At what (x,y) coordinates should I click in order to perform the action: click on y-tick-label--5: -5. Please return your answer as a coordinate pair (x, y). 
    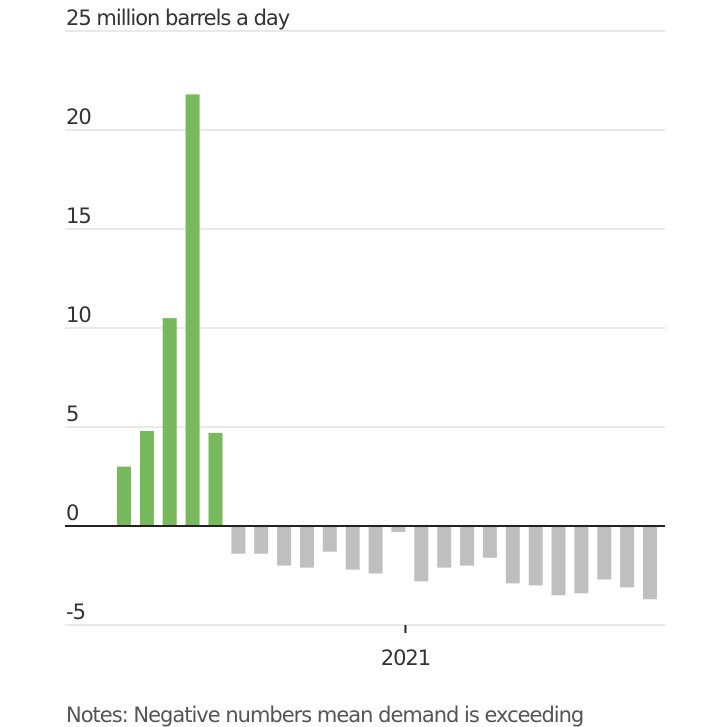
    Looking at the image, I should click on (75, 612).